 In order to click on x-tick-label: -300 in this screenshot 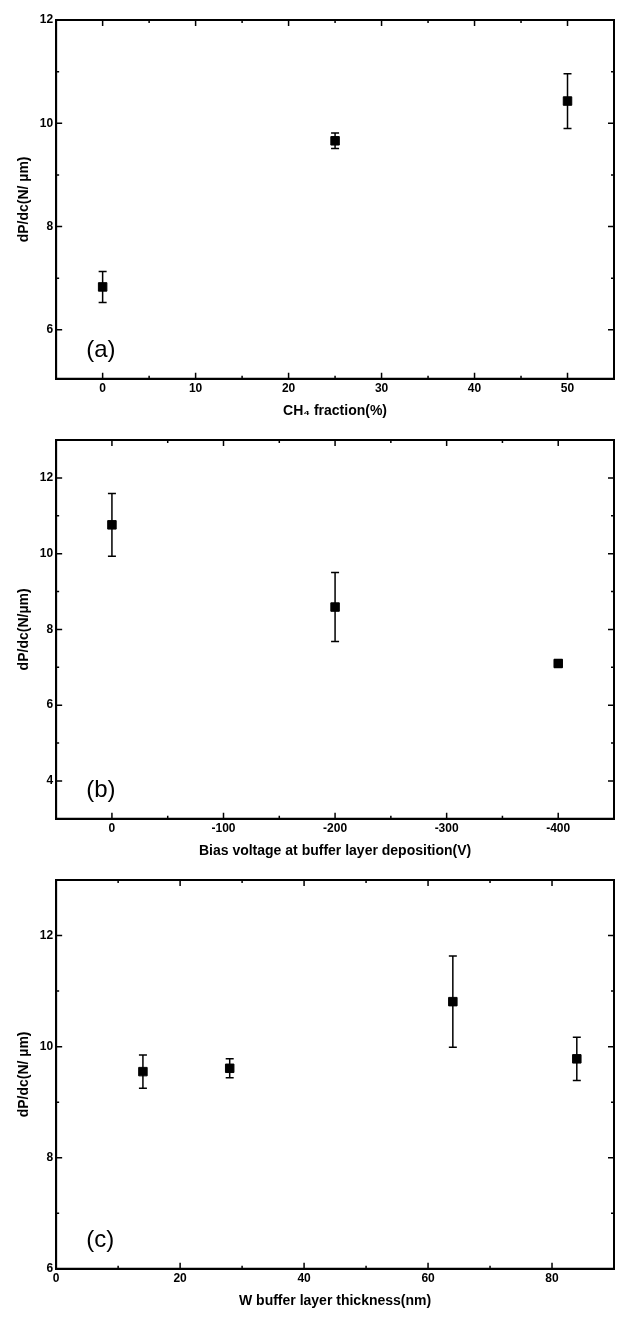, I will do `click(446, 828)`.